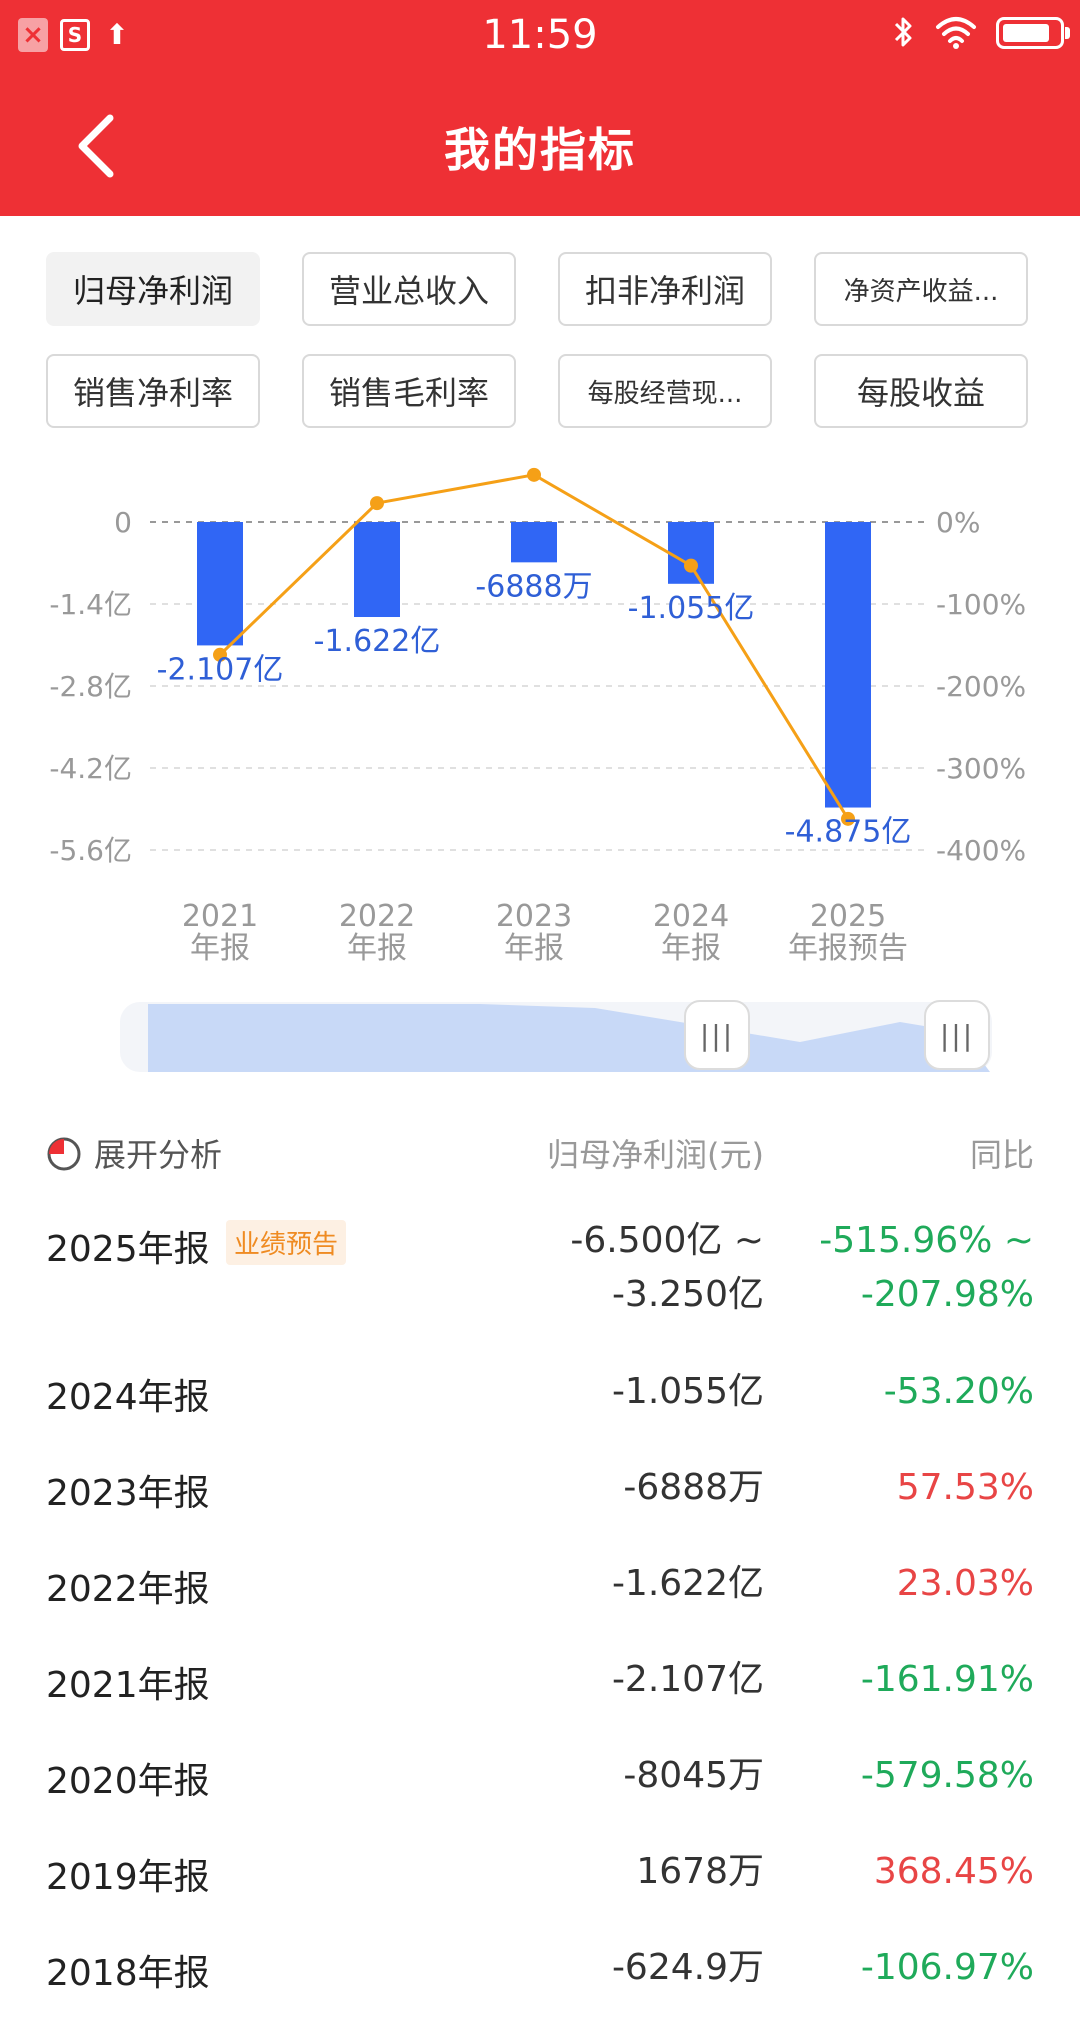 The image size is (1080, 2034). What do you see at coordinates (1033, 33) in the screenshot?
I see `battery-icon` at bounding box center [1033, 33].